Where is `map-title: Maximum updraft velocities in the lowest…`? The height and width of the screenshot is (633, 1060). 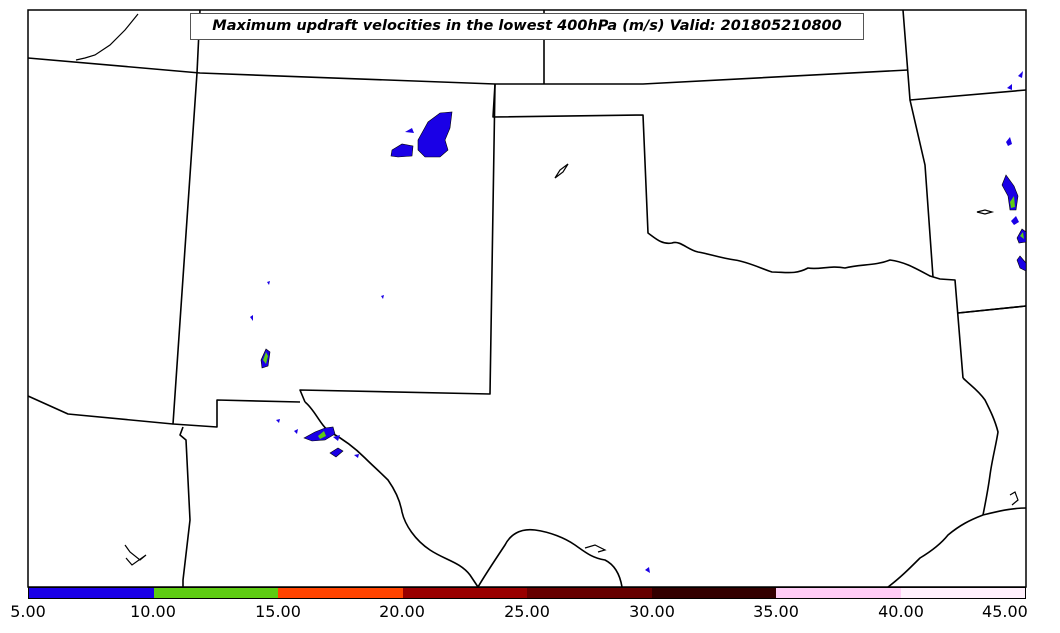 map-title: Maximum updraft velocities in the lowest… is located at coordinates (527, 26).